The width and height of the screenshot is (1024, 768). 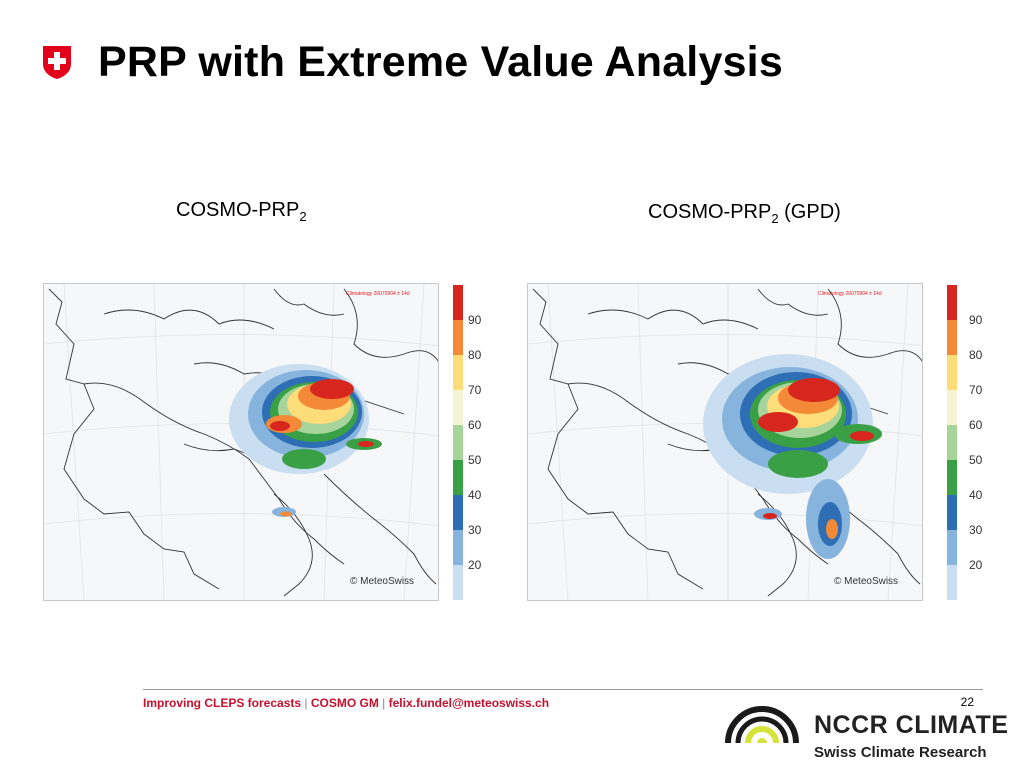 I want to click on colorbar-labels-left: 90 80 70 60 50 40 30 20, so click(x=483, y=443).